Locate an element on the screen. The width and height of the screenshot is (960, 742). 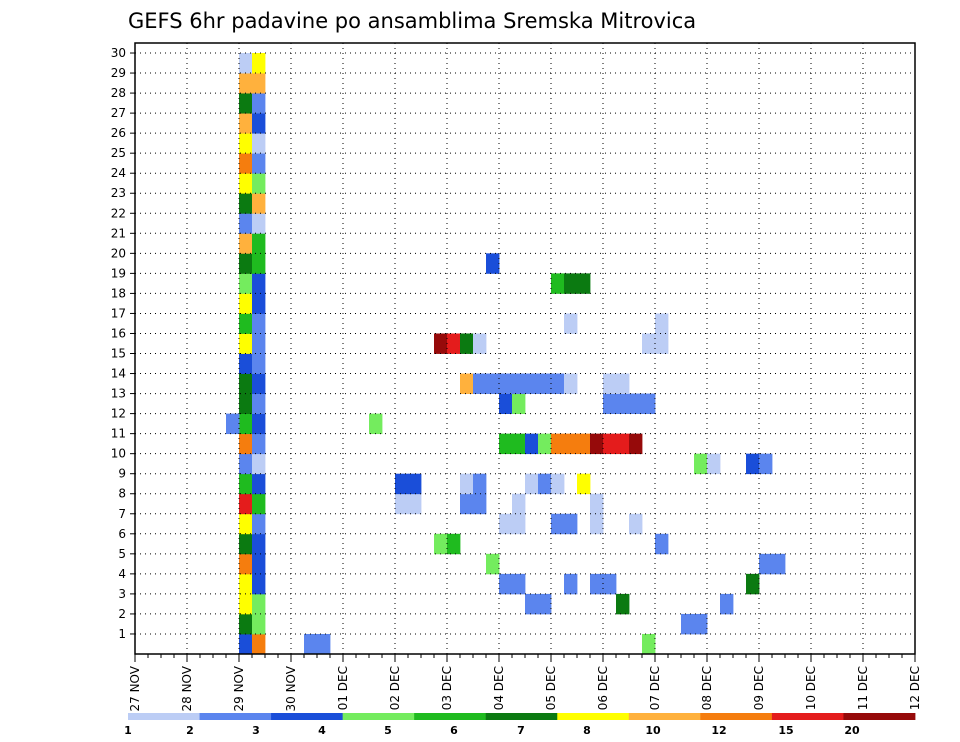
y-tick-label: 16 is located at coordinates (118, 333).